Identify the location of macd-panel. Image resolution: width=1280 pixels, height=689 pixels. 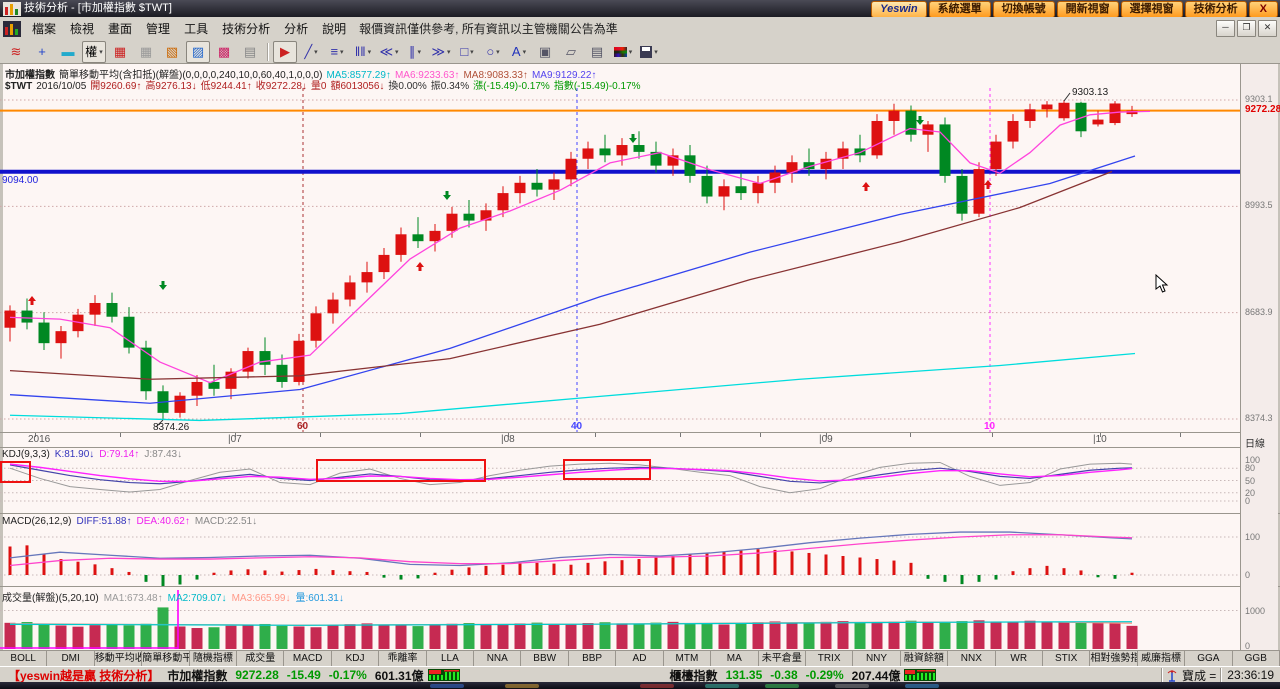
(620, 550).